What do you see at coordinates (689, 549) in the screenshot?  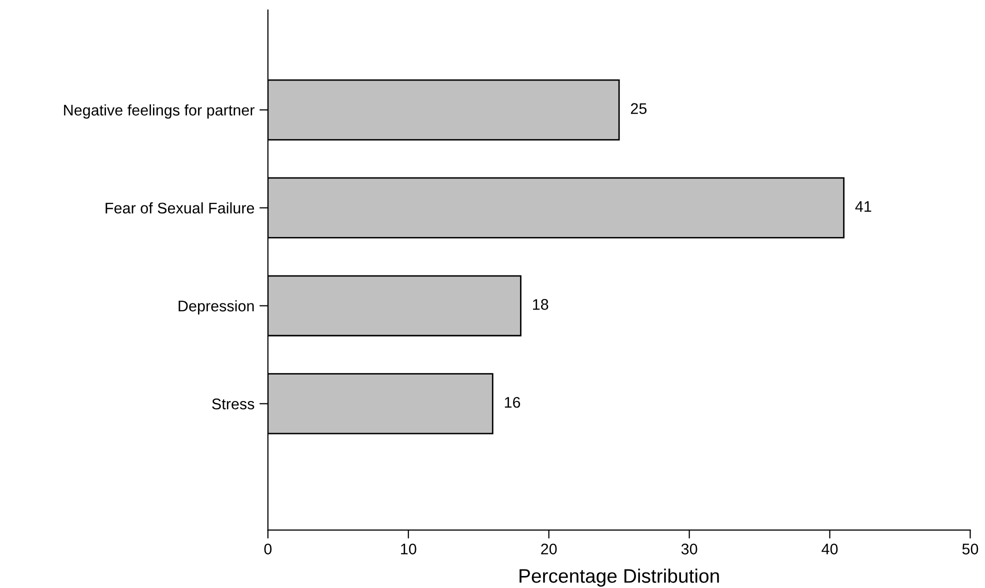 I see `x-tick-label: 30` at bounding box center [689, 549].